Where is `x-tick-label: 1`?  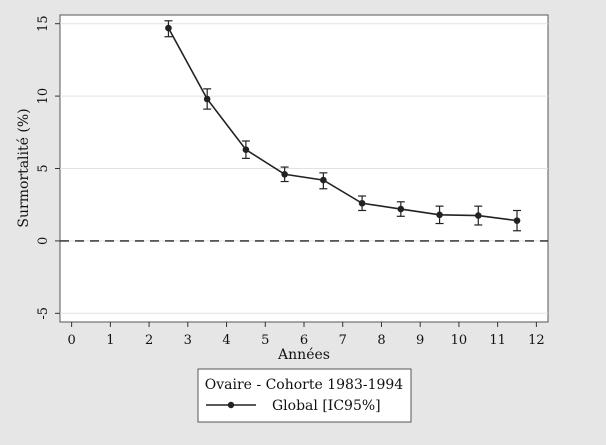
x-tick-label: 1 is located at coordinates (110, 340).